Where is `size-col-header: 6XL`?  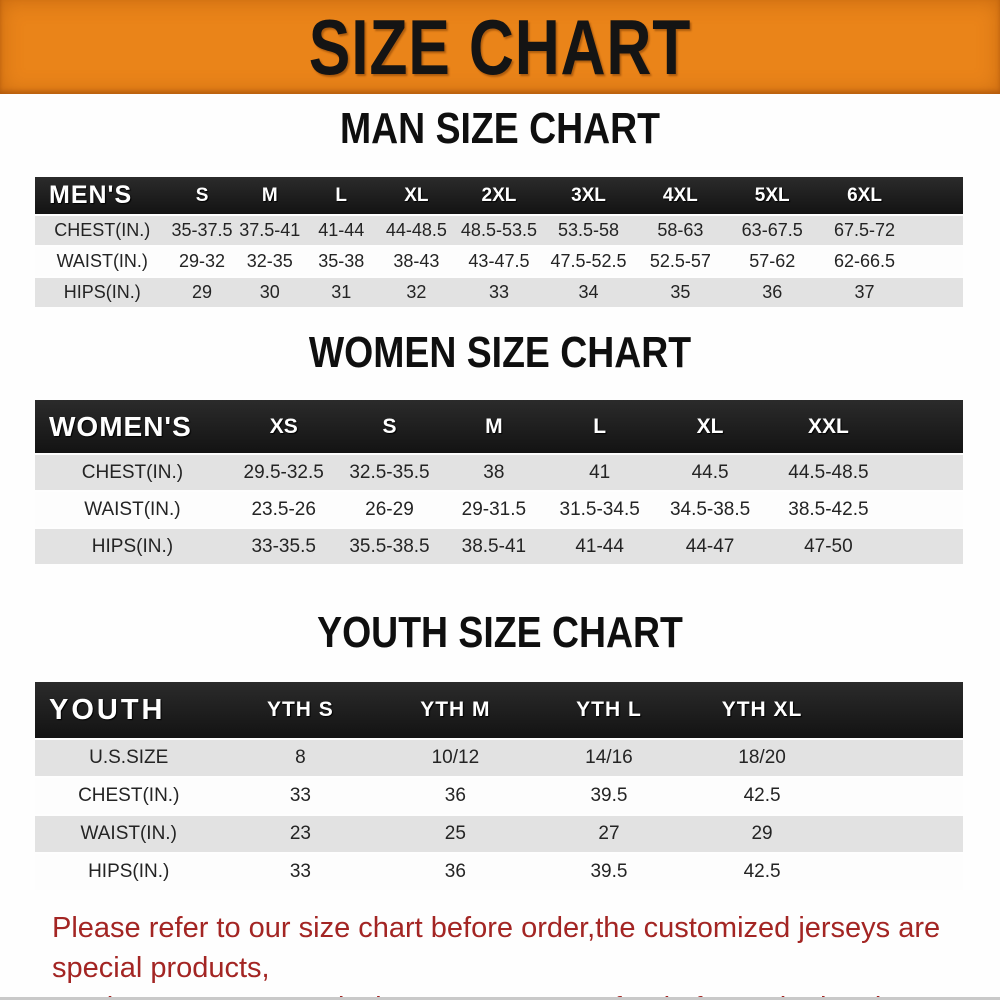
size-col-header: 6XL is located at coordinates (864, 195).